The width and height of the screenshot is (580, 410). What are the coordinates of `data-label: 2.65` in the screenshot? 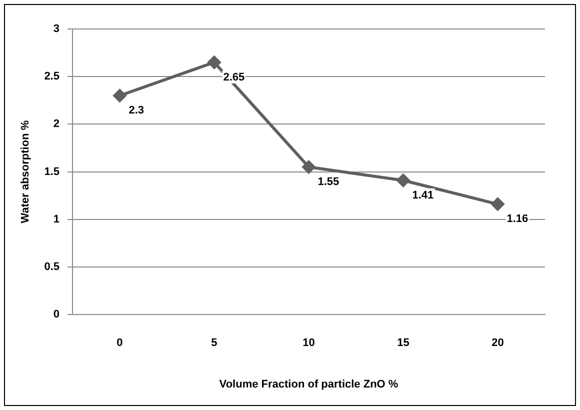 It's located at (234, 77).